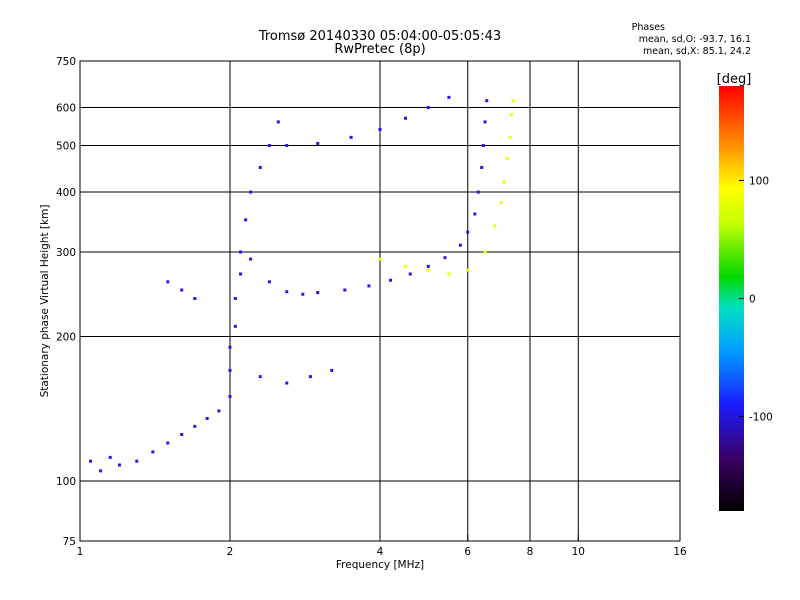 The height and width of the screenshot is (600, 800). What do you see at coordinates (45, 301) in the screenshot?
I see `y-axis-label: Stationary phase Virtual Height [km]` at bounding box center [45, 301].